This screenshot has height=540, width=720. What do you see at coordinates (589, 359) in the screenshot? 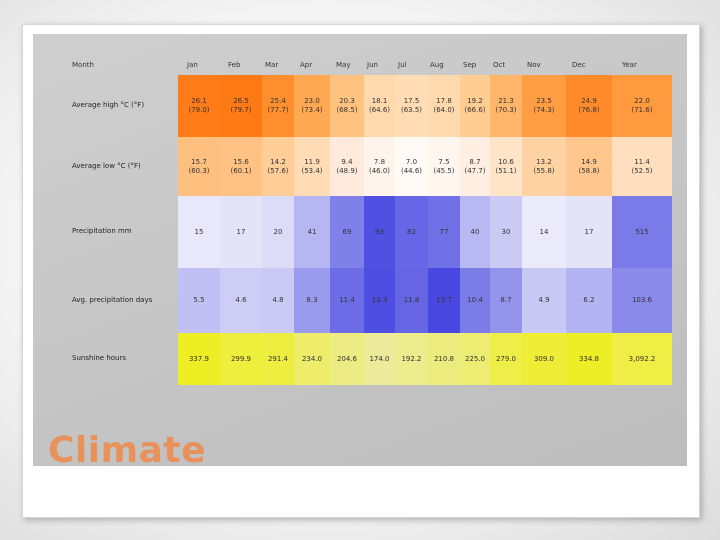
I see `table-cell: 334.8` at bounding box center [589, 359].